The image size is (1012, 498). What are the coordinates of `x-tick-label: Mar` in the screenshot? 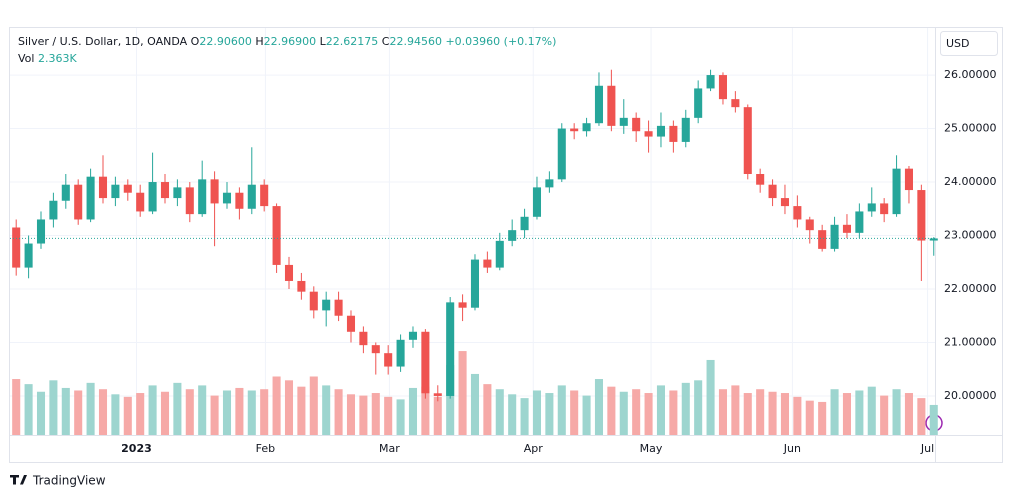 It's located at (389, 448).